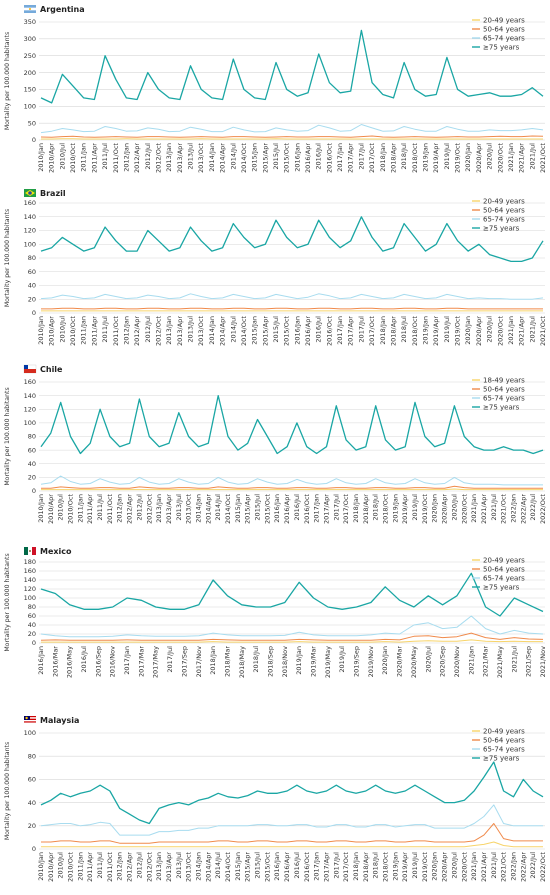  Describe the element at coordinates (30, 203) in the screenshot. I see `y-tick-label: 160` at that location.